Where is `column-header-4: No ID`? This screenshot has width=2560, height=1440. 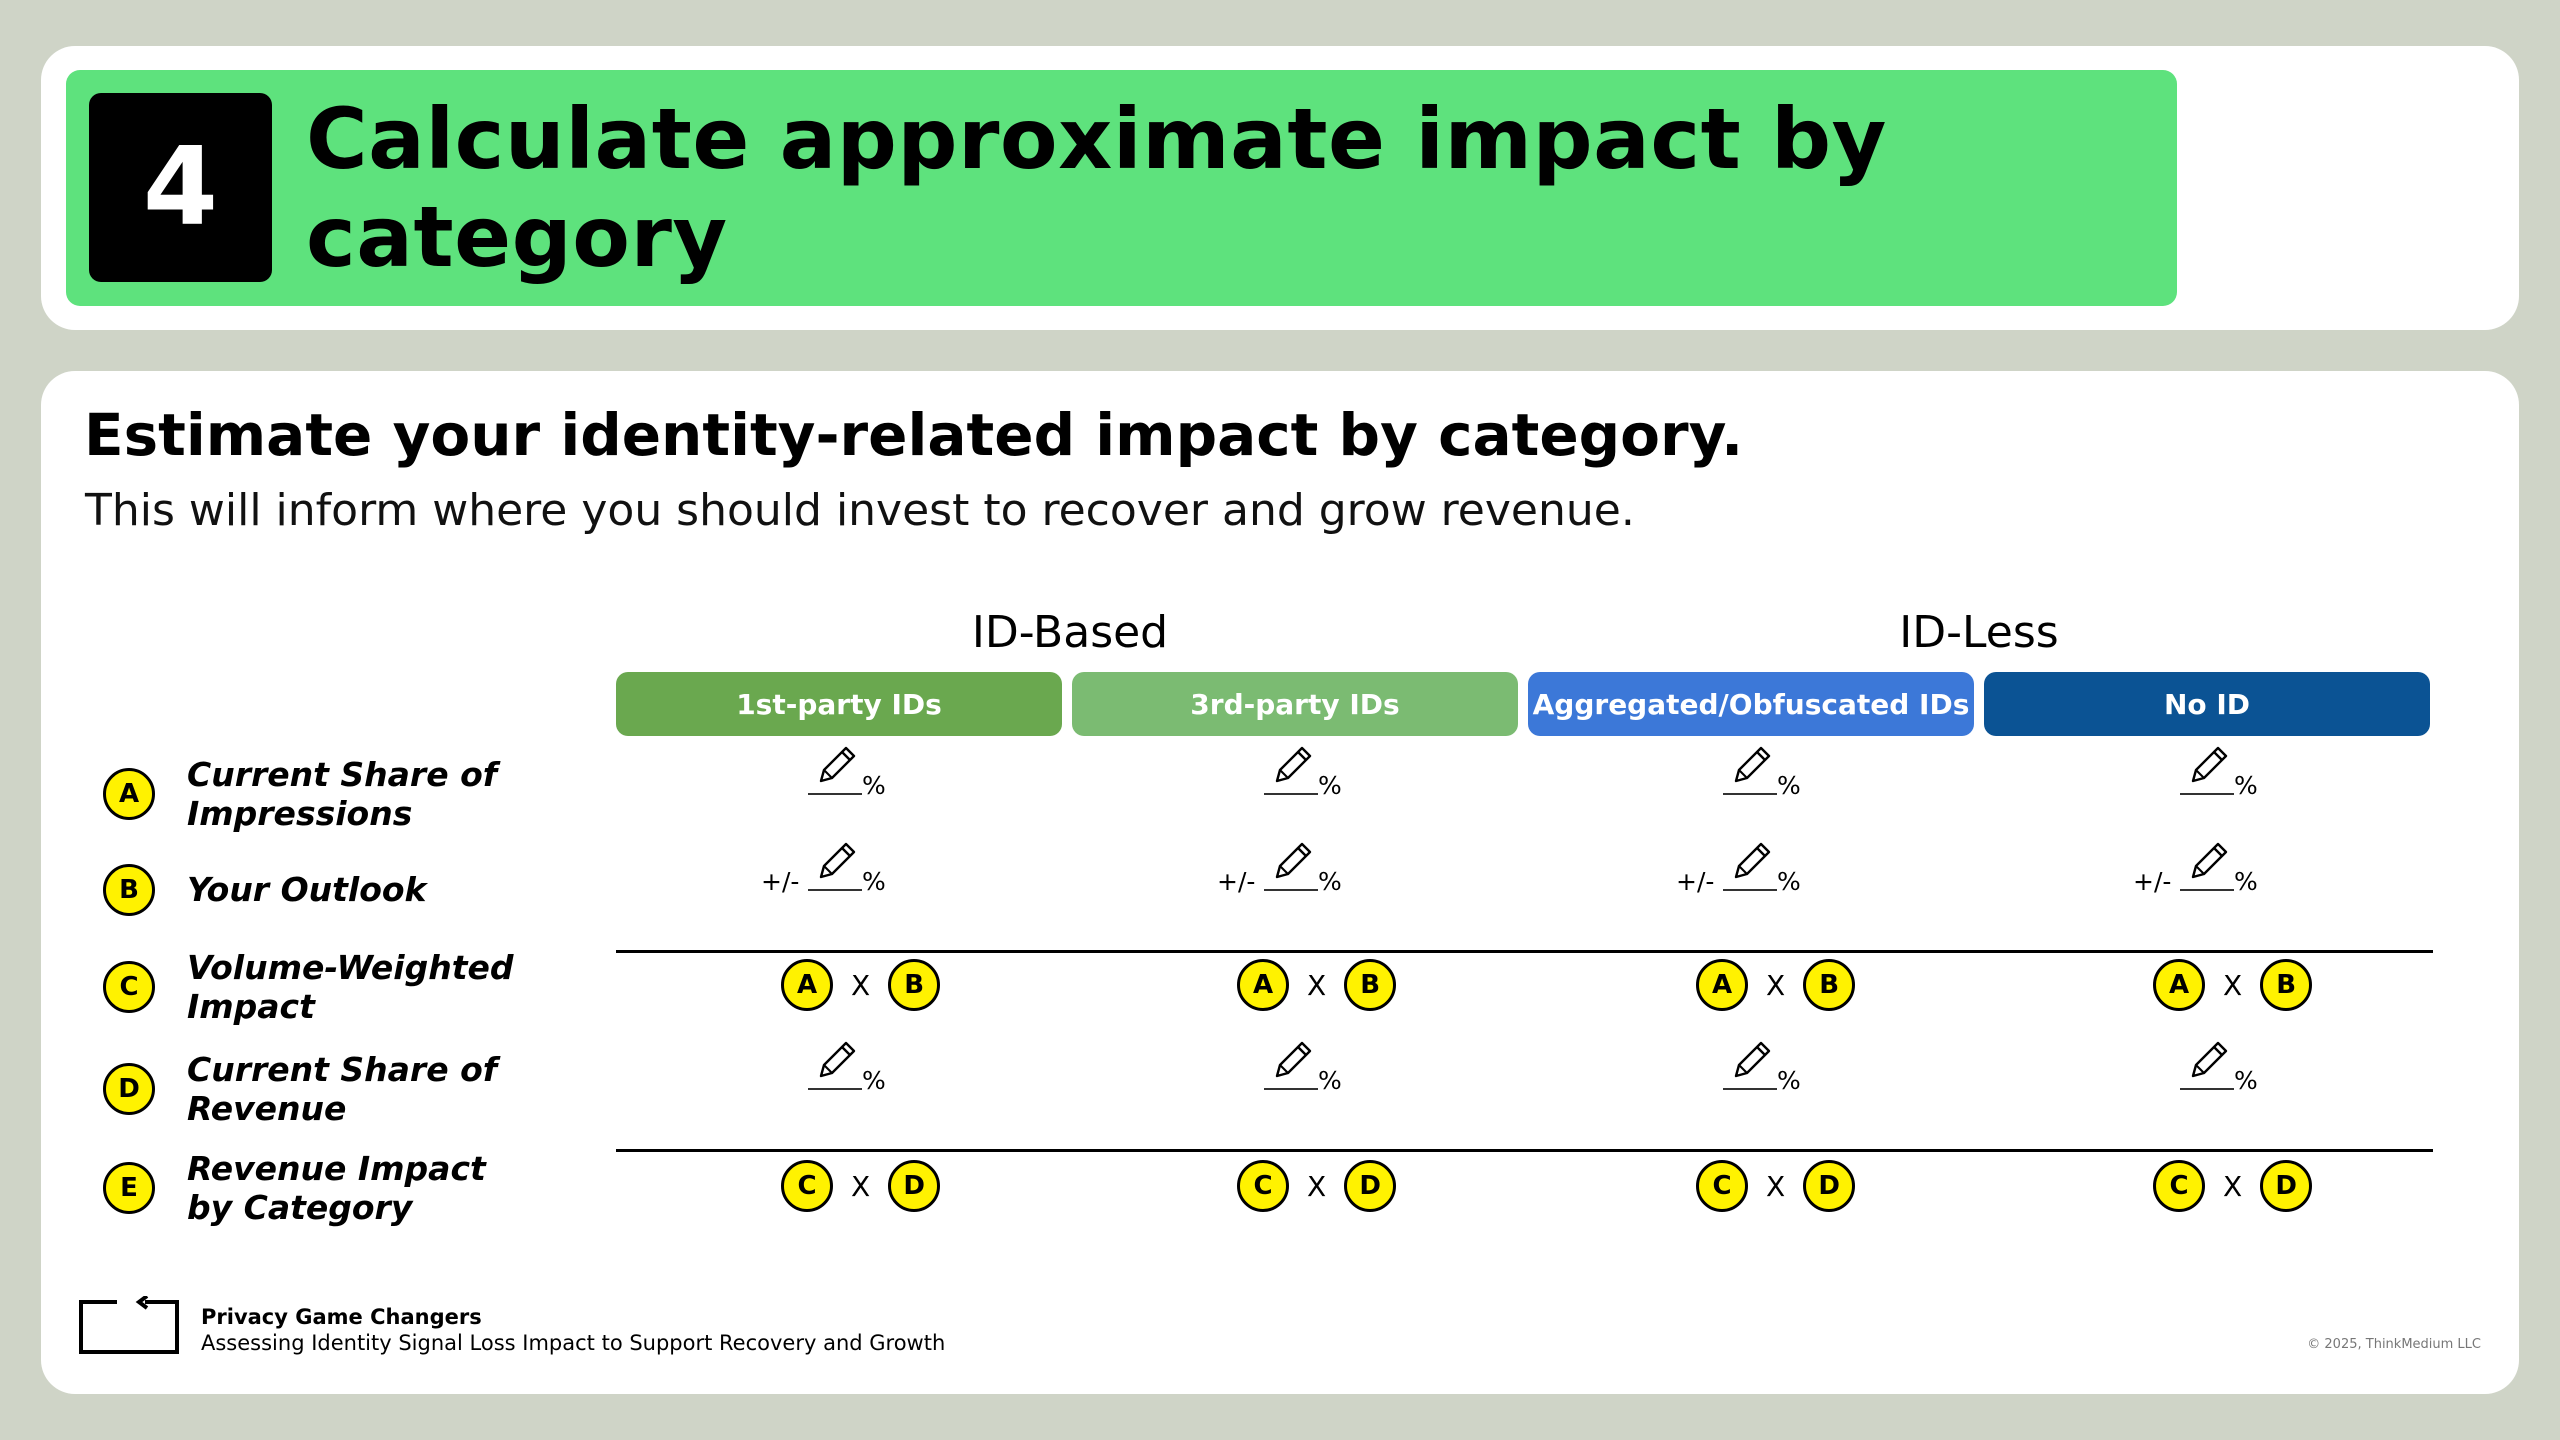 column-header-4: No ID is located at coordinates (2207, 704).